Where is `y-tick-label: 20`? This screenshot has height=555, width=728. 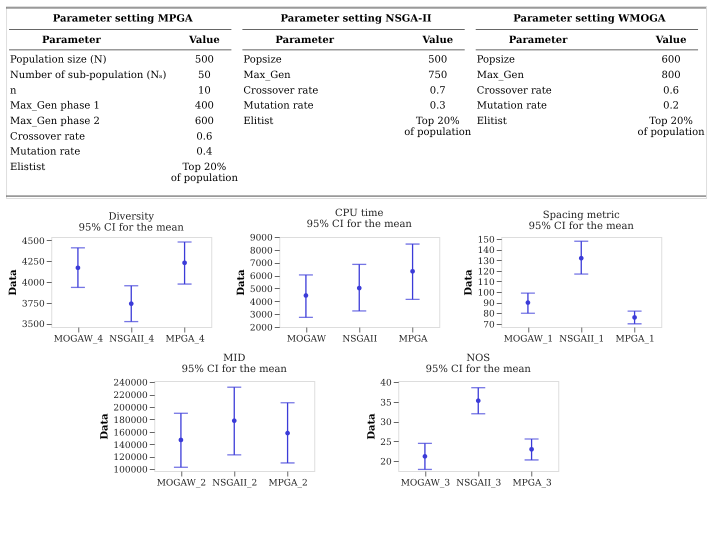
y-tick-label: 20 is located at coordinates (386, 463).